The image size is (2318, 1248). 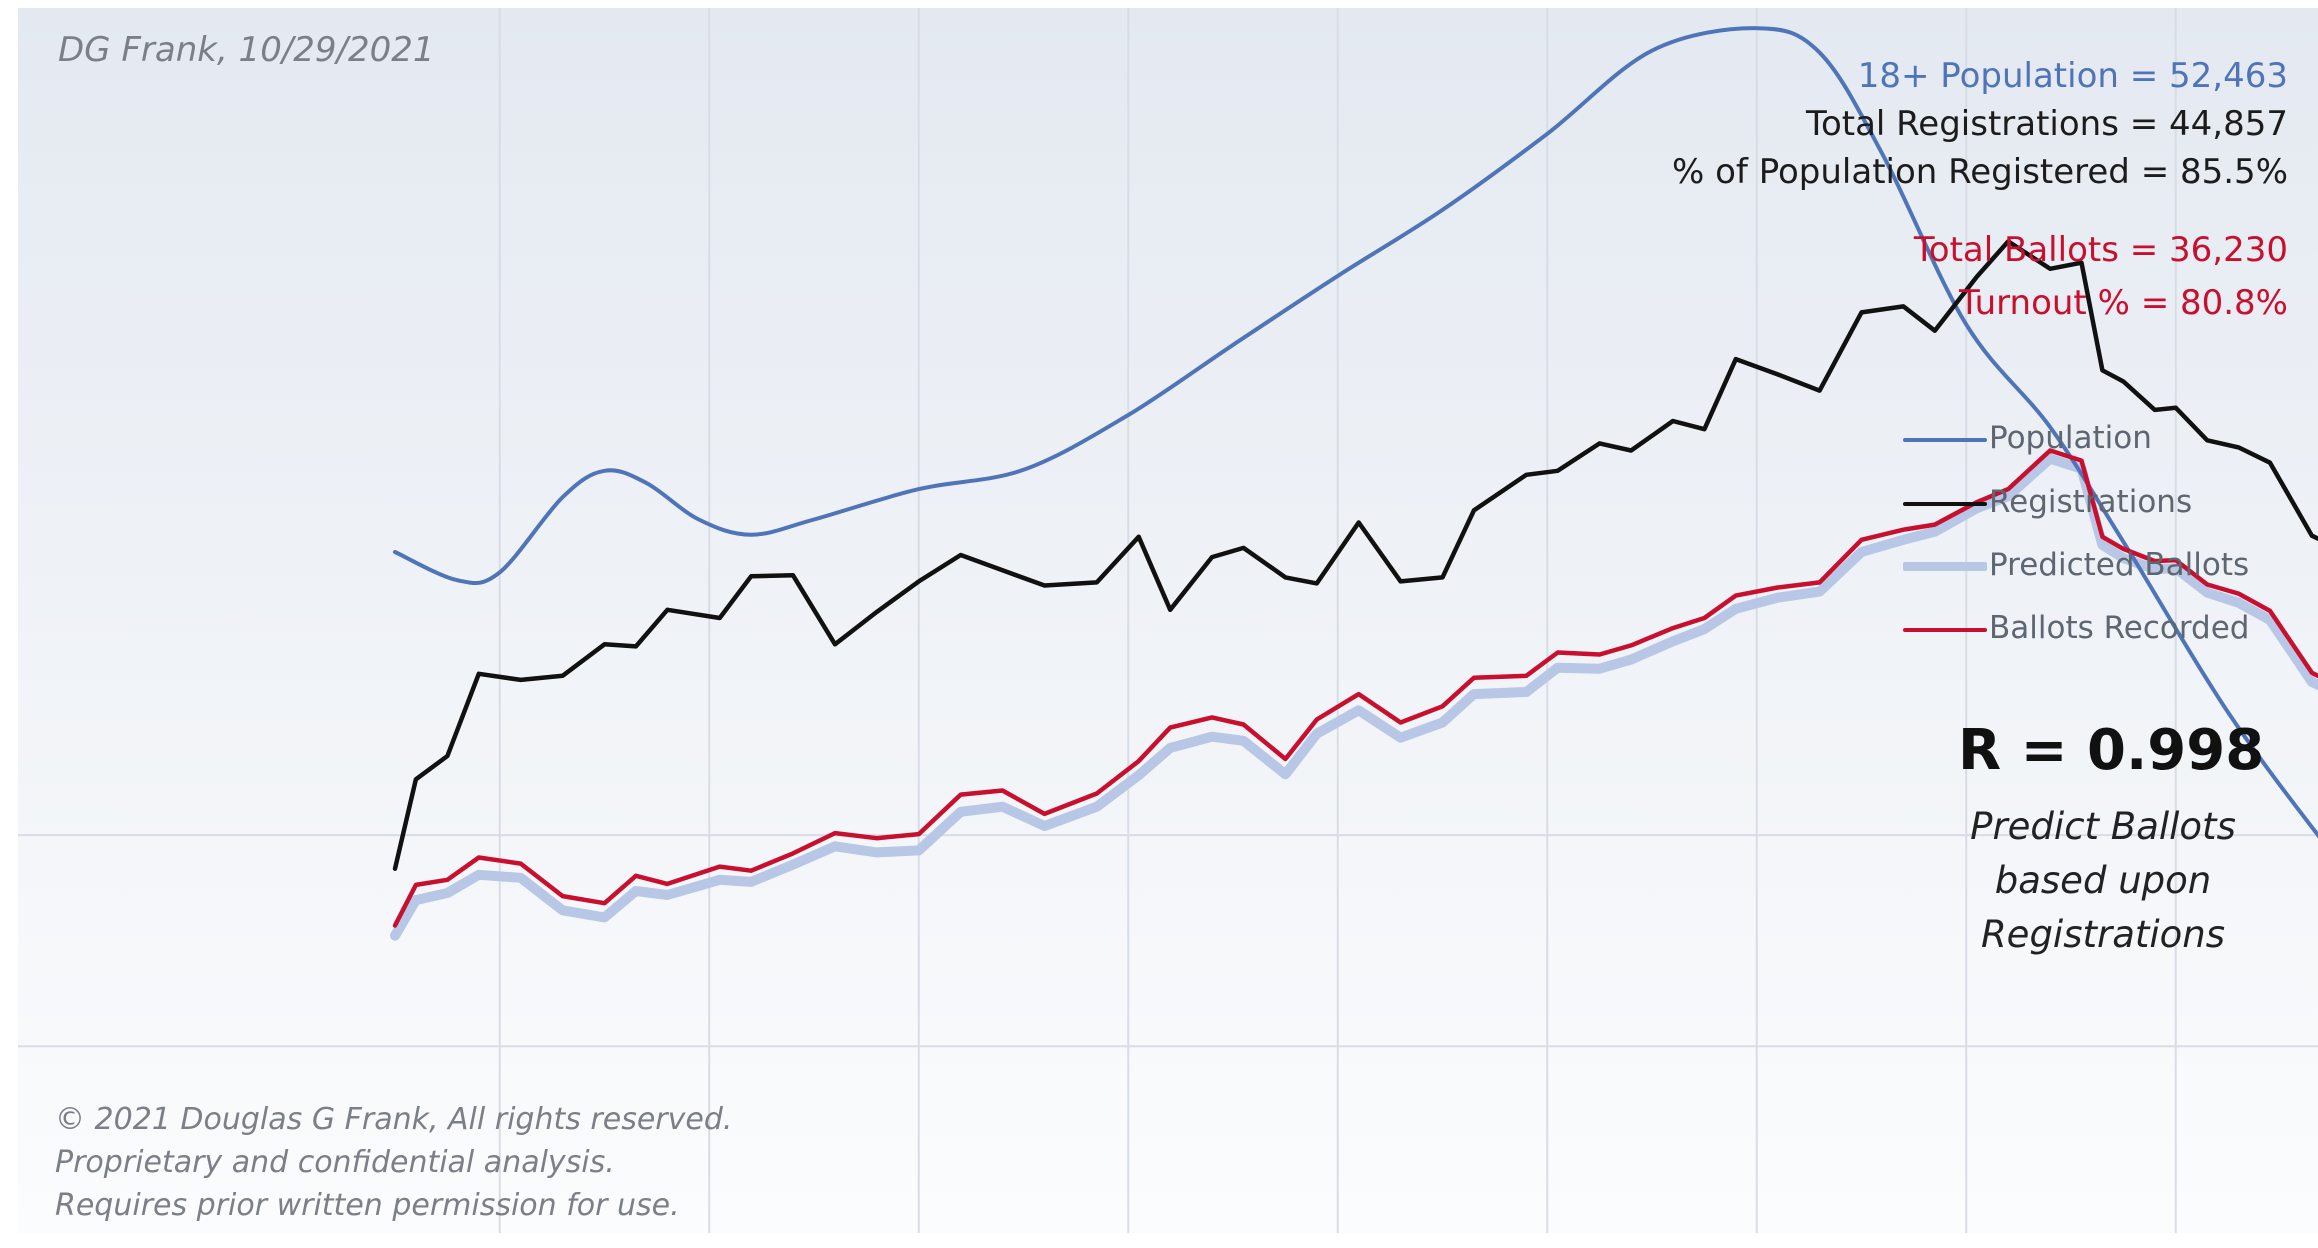 I want to click on legend-label-ballots-recorded: Ballots Recorded, so click(x=2119, y=628).